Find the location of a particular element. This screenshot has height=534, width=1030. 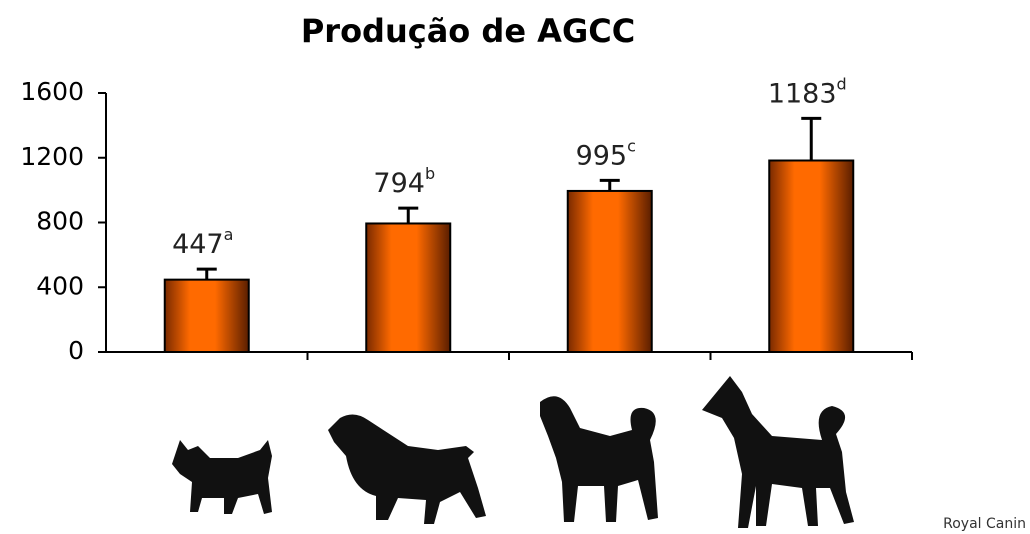

value-label: 794b is located at coordinates (404, 181).